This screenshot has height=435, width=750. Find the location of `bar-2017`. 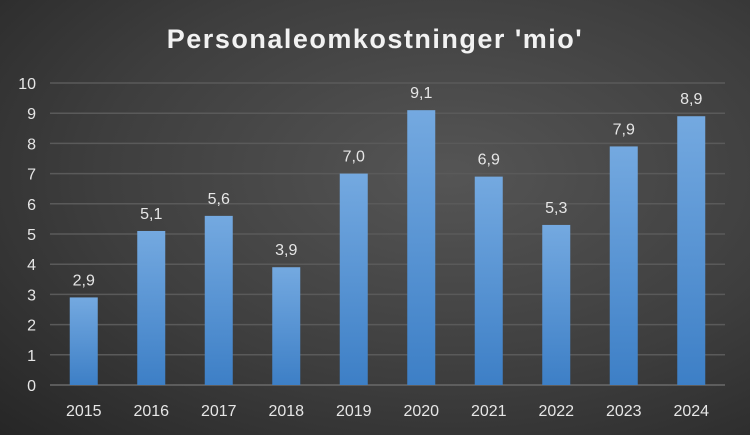

bar-2017 is located at coordinates (218, 300).